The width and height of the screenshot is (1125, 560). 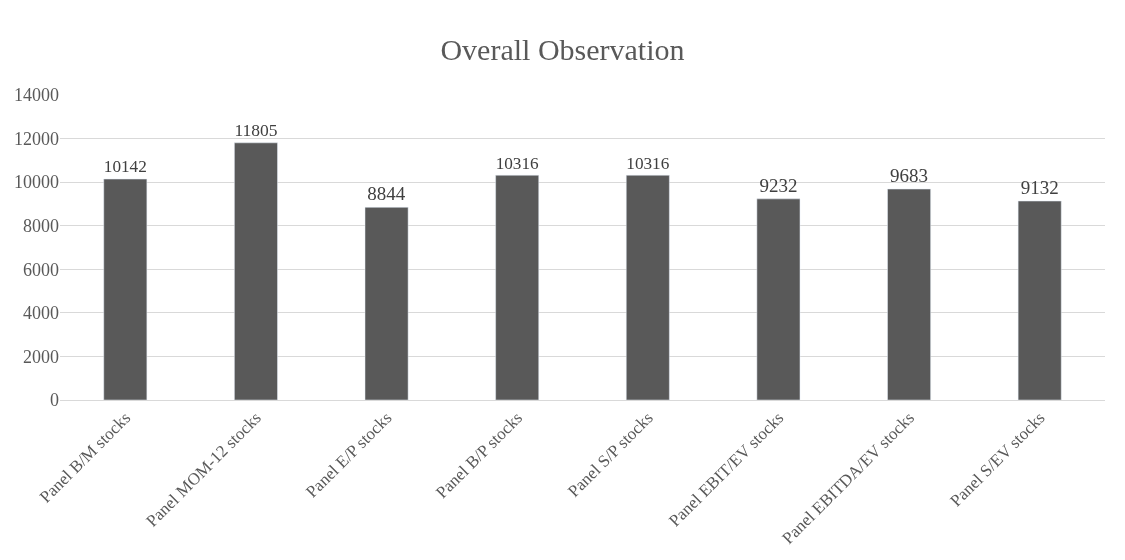 I want to click on y-tick-label: 8000, so click(x=41, y=226).